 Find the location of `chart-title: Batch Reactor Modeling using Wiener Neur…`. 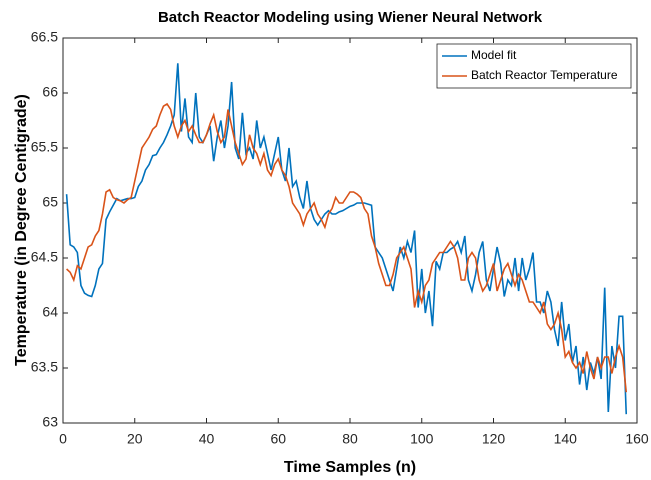

chart-title: Batch Reactor Modeling using Wiener Neur… is located at coordinates (350, 17).